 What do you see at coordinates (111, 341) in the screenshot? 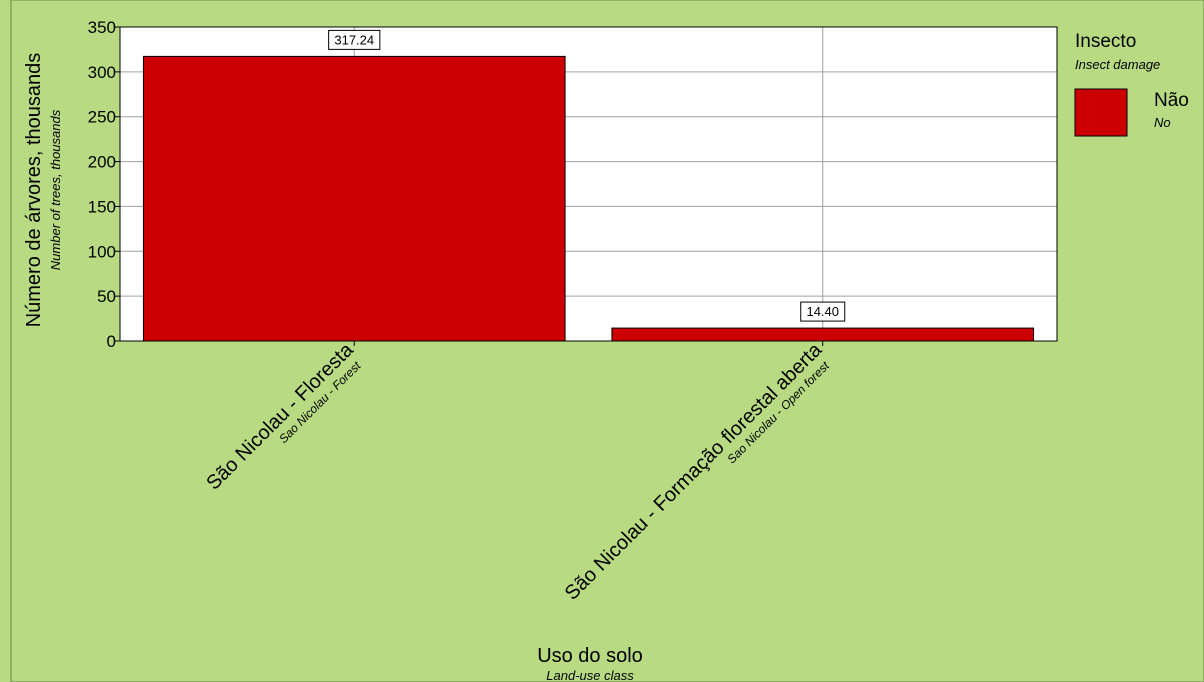
I see `y-tick-label: 0` at bounding box center [111, 341].